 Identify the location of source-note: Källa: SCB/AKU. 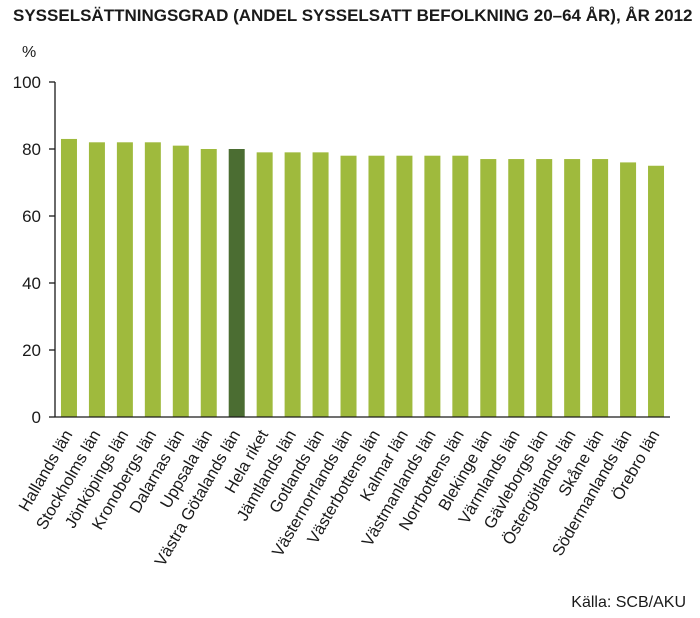
(628, 602).